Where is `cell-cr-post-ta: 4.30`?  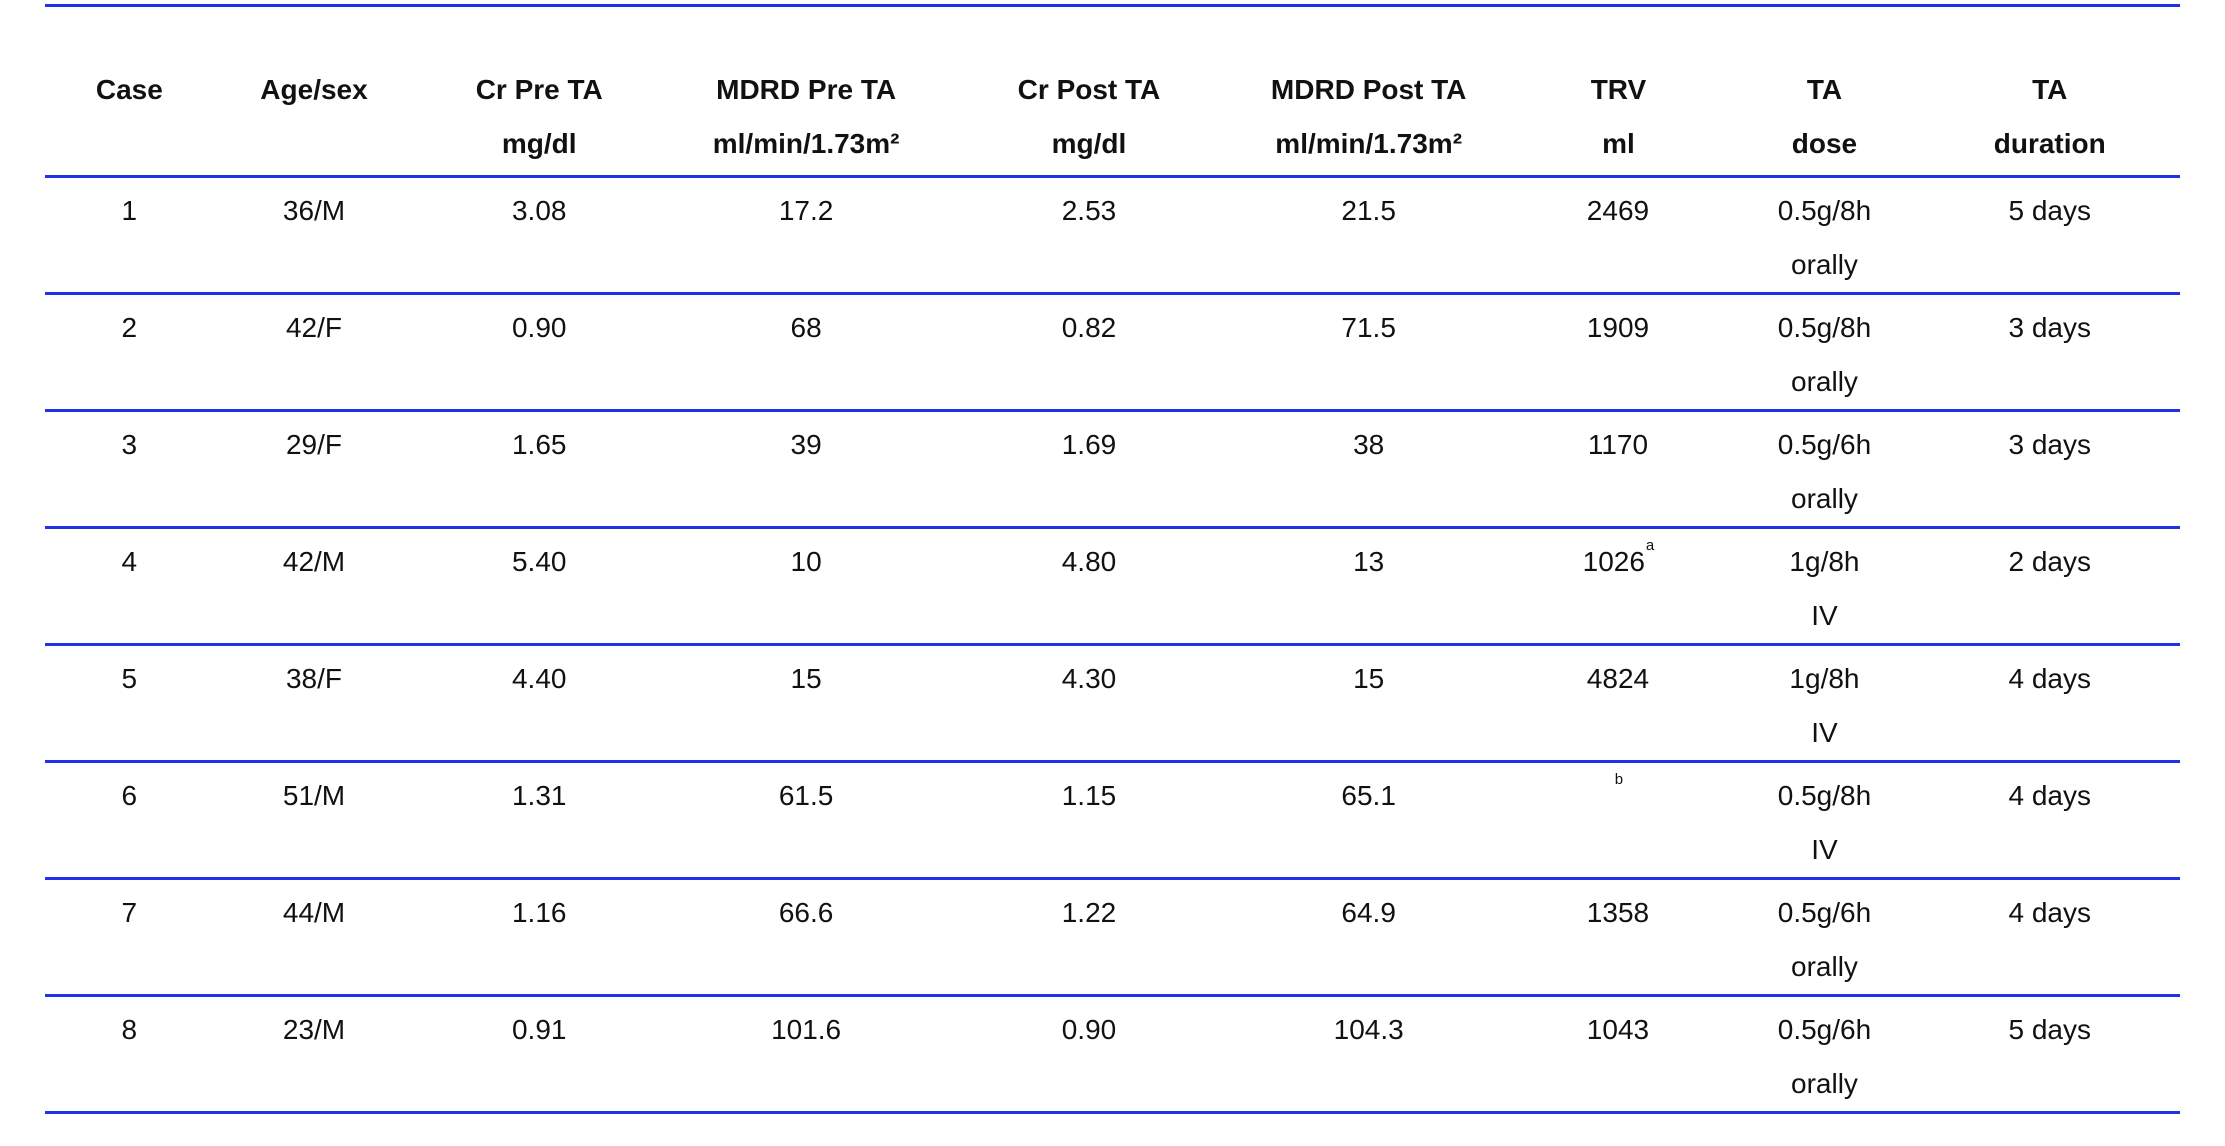 cell-cr-post-ta: 4.30 is located at coordinates (1089, 703).